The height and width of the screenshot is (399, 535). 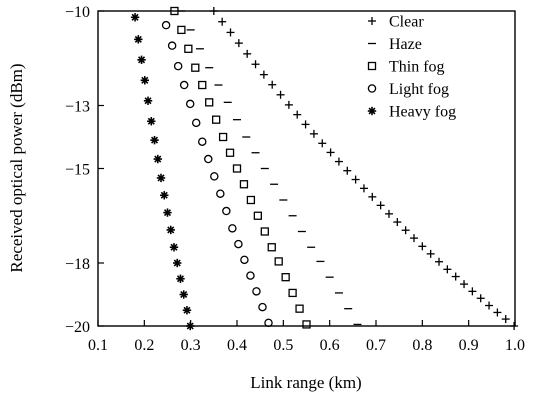 What do you see at coordinates (77, 107) in the screenshot?
I see `y-tick-label: −13` at bounding box center [77, 107].